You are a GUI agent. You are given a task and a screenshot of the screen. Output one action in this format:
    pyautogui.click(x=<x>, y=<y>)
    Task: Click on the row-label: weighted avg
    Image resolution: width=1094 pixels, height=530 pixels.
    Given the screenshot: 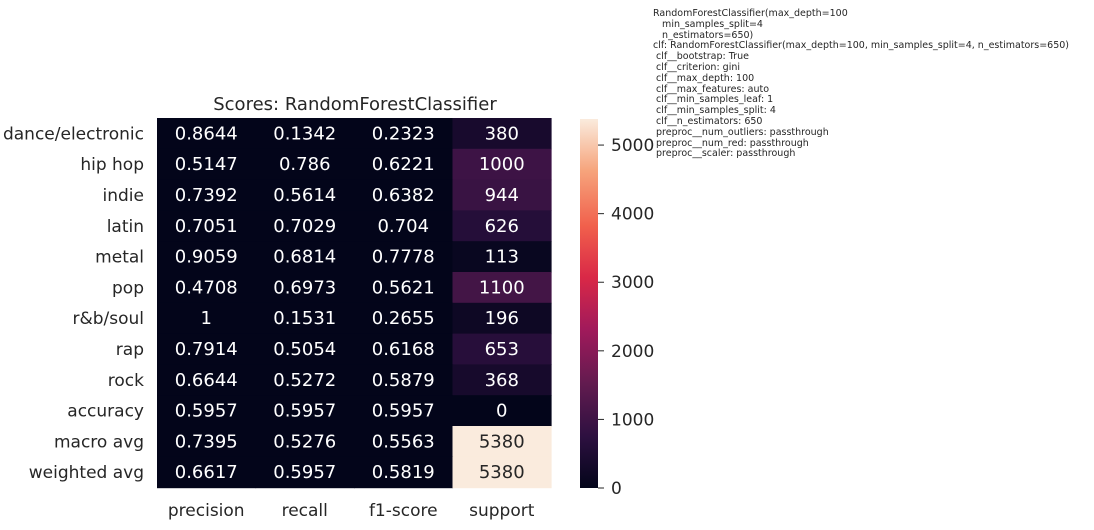 What is the action you would take?
    pyautogui.click(x=86, y=473)
    